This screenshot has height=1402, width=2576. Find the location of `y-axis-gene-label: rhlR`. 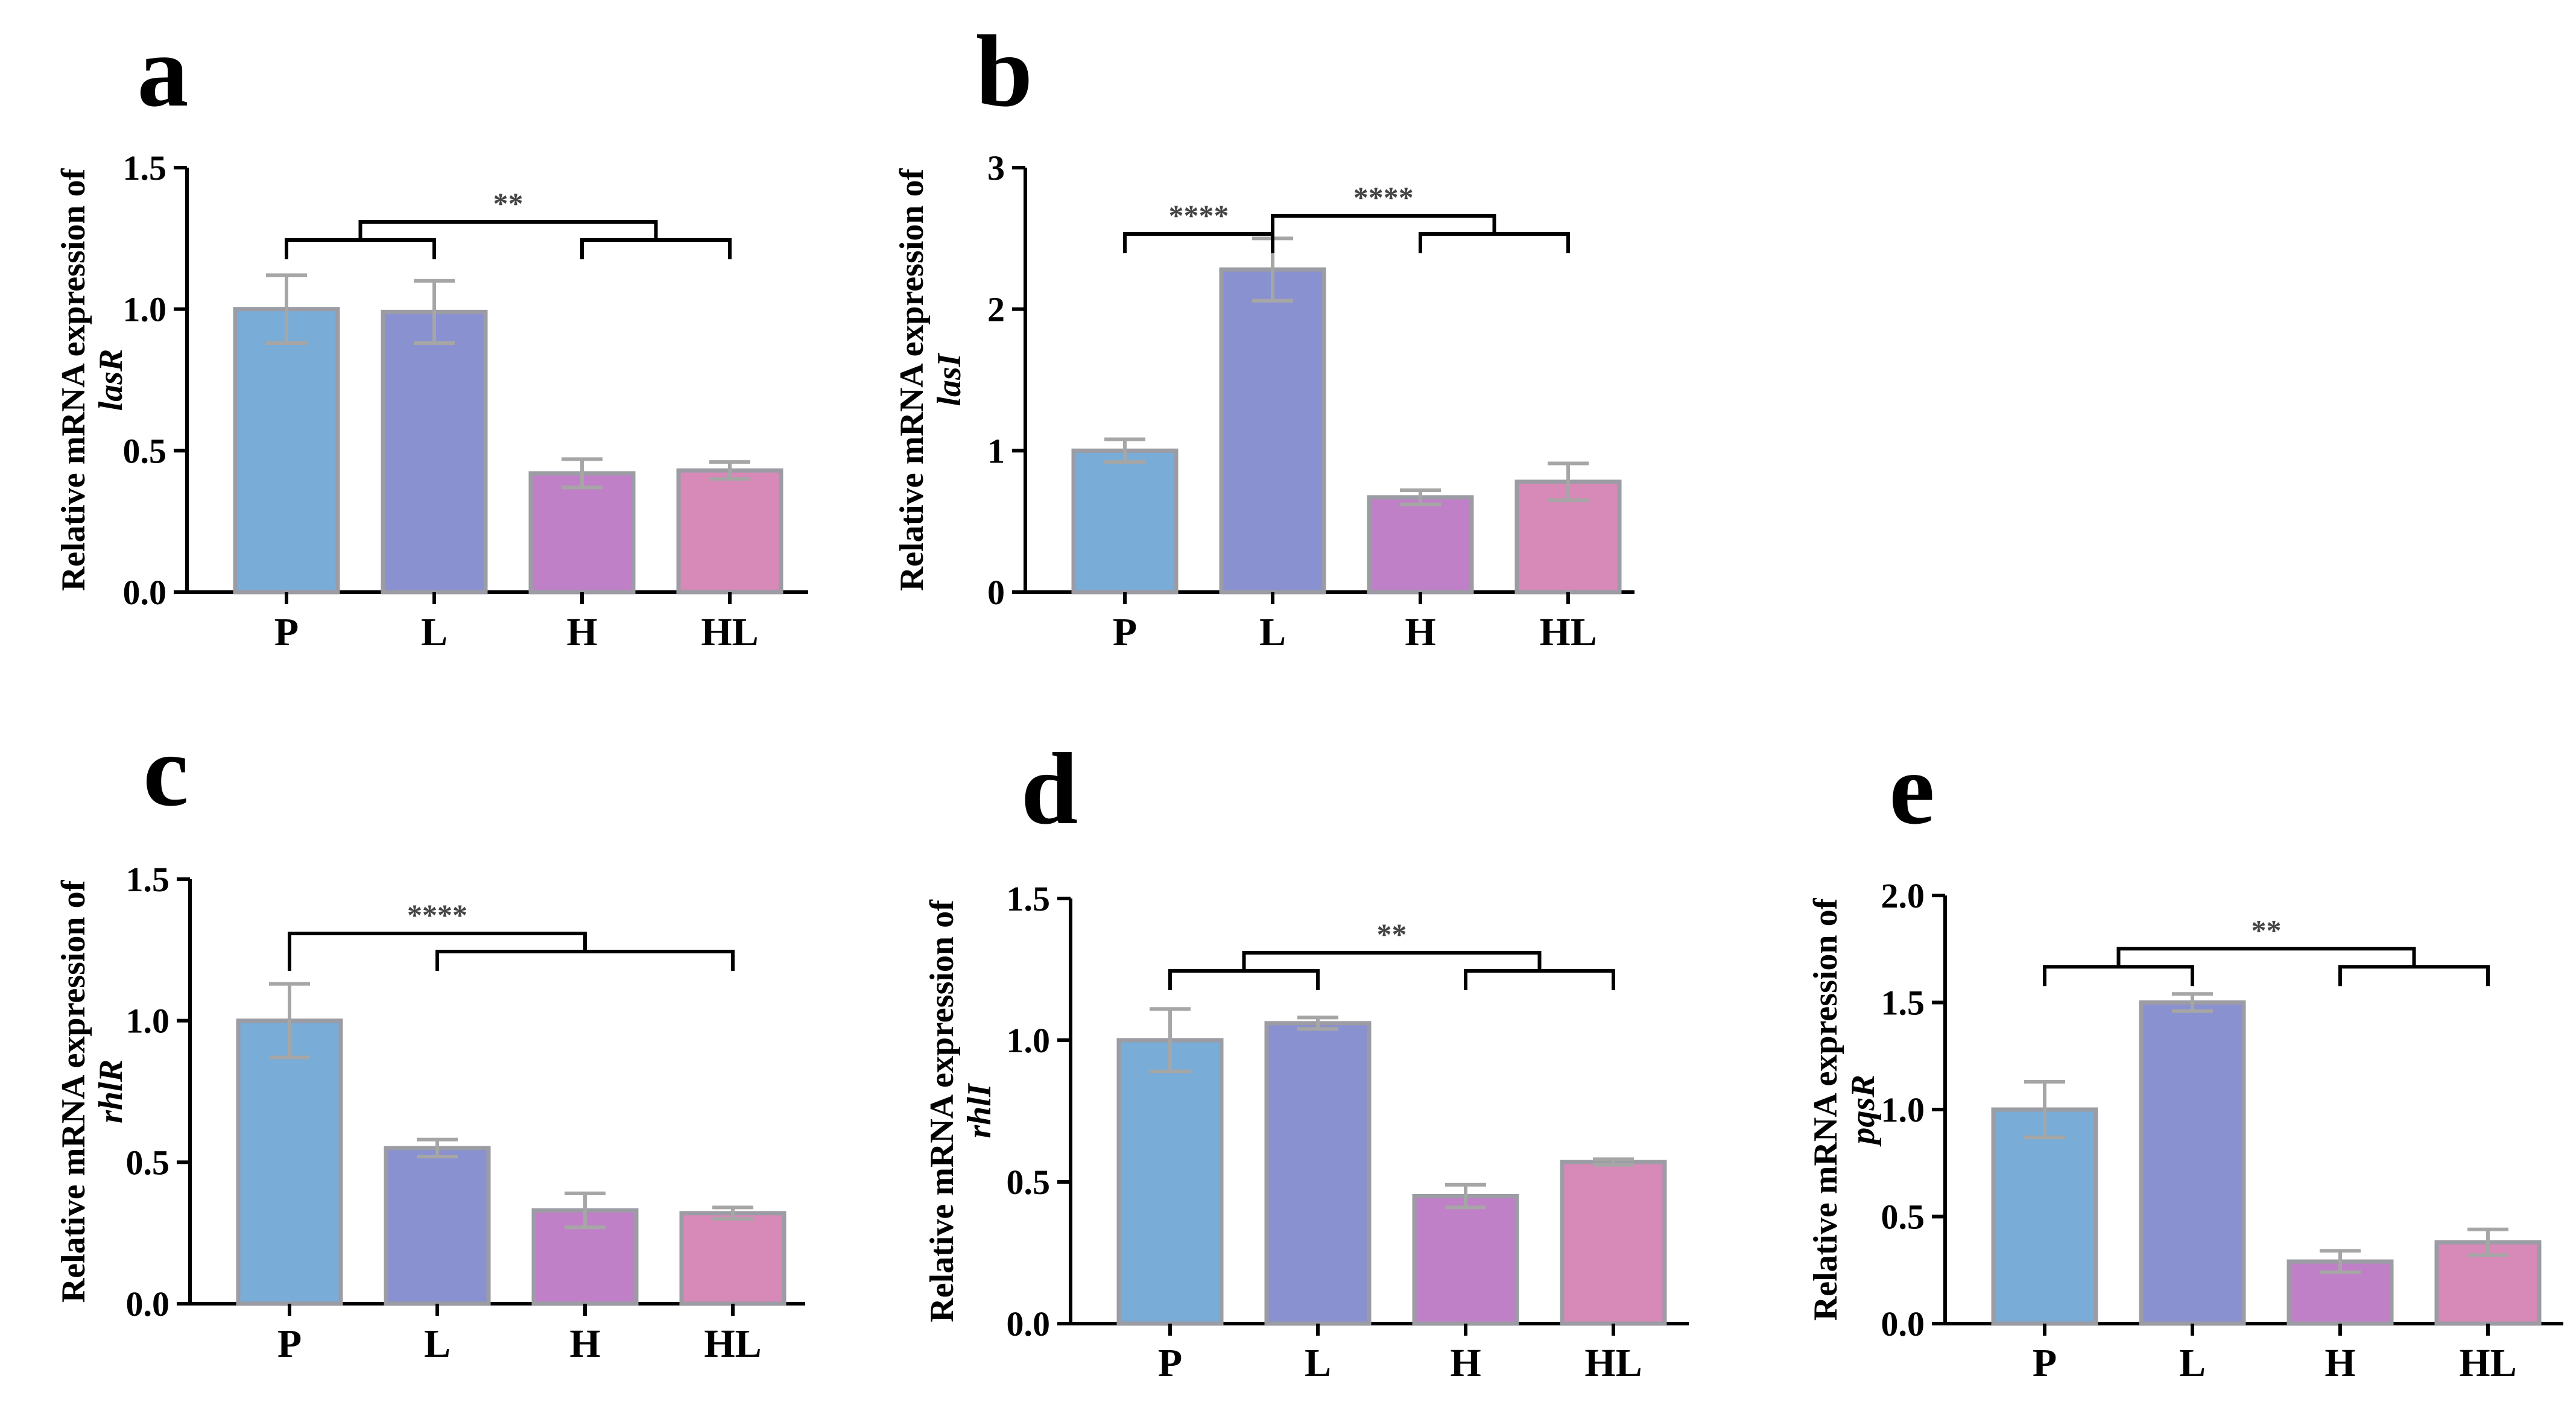

y-axis-gene-label: rhlR is located at coordinates (111, 1091).